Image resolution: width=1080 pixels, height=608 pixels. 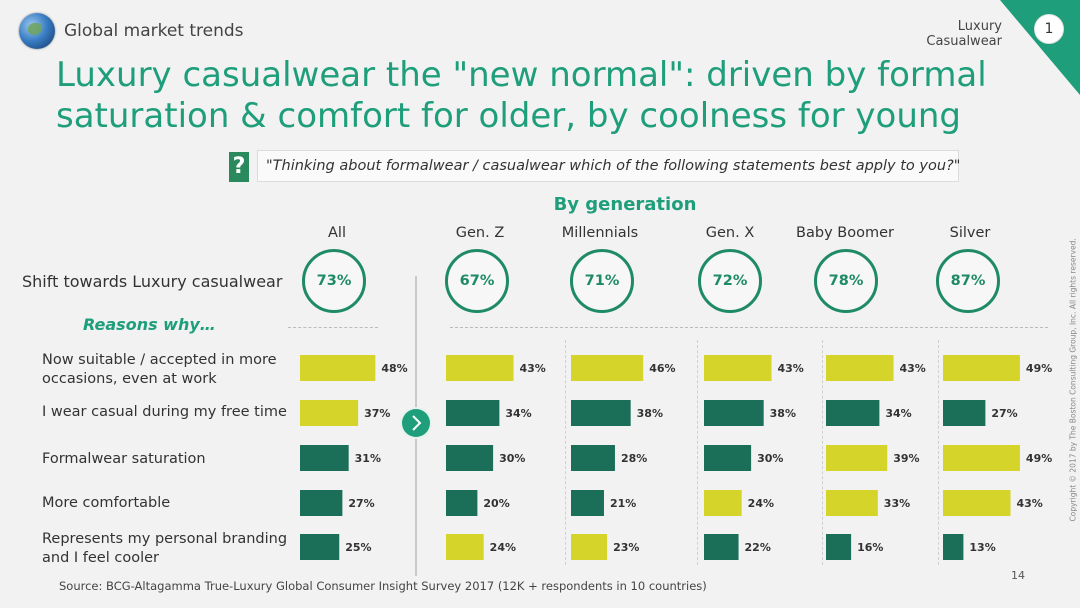 What do you see at coordinates (634, 458) in the screenshot?
I see `bar-label-millennials-3: 28%` at bounding box center [634, 458].